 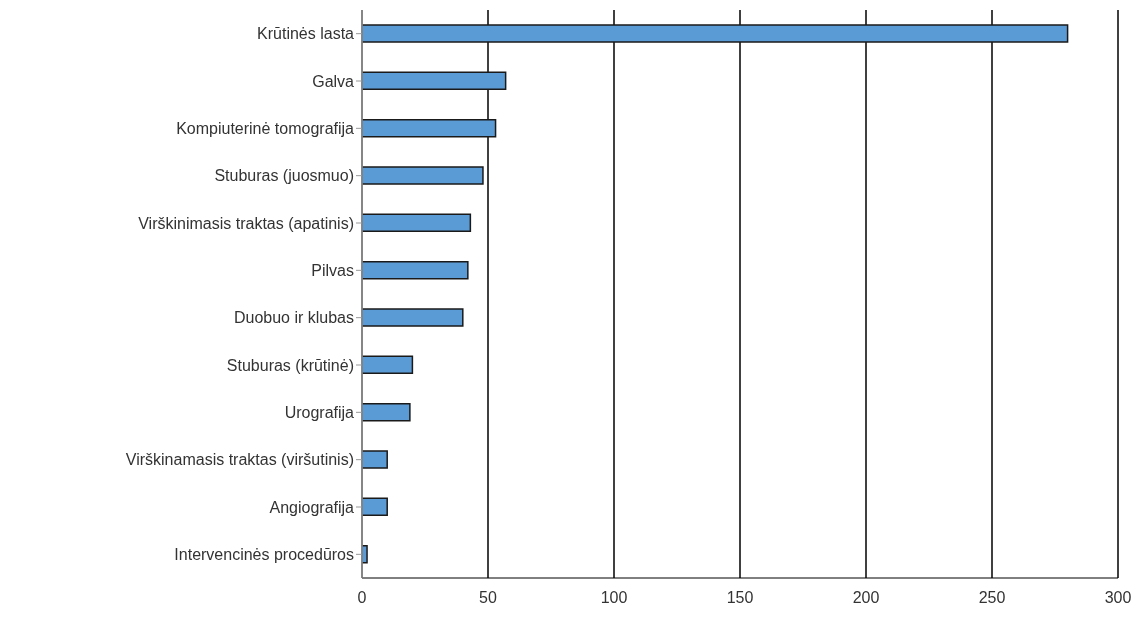 I want to click on y-tick-label: Intervencinės procedūros, so click(x=264, y=555).